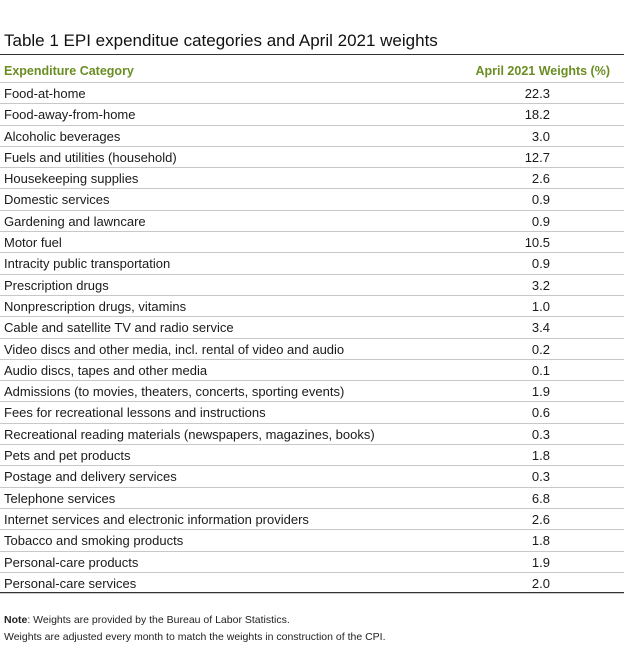 This screenshot has width=624, height=672. Describe the element at coordinates (312, 158) in the screenshot. I see `table-row: Fuels and utilities (household) 12.7` at that location.